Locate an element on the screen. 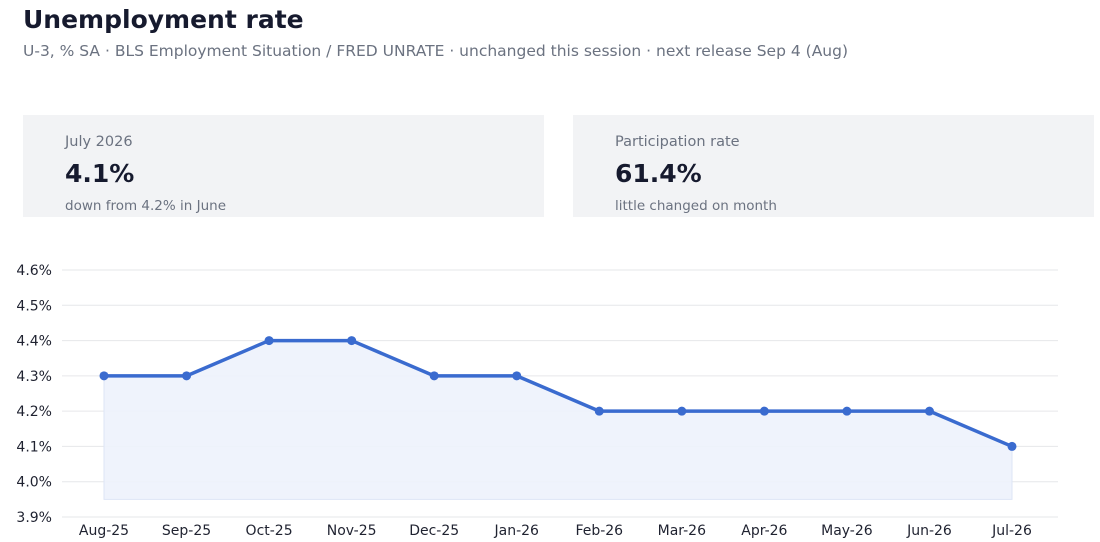 The height and width of the screenshot is (542, 1100). x-tick-label: Nov-25 is located at coordinates (352, 531).